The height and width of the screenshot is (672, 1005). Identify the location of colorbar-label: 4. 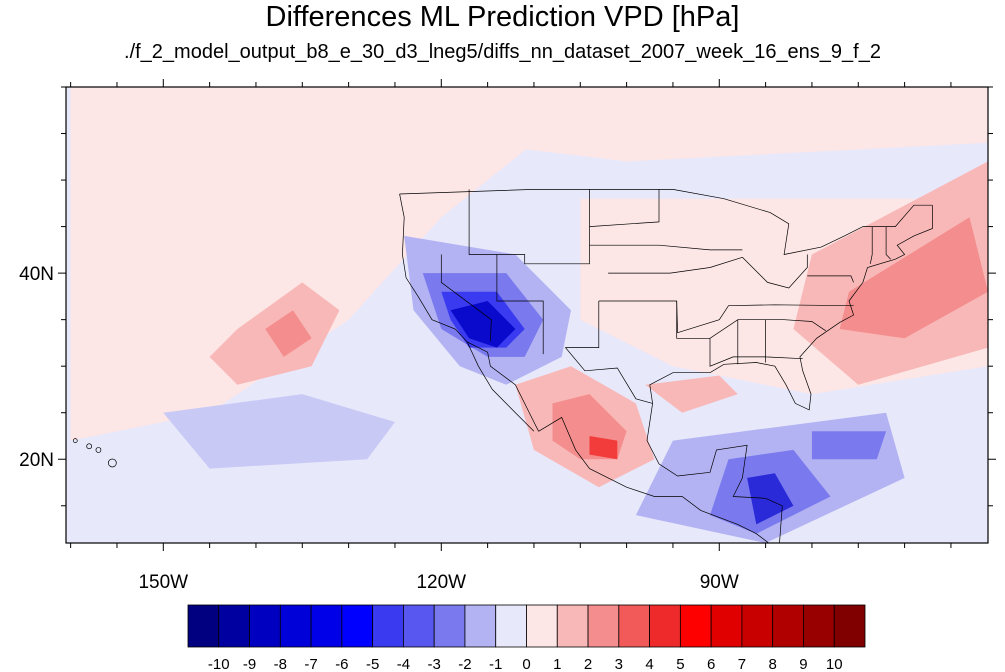
(649, 664).